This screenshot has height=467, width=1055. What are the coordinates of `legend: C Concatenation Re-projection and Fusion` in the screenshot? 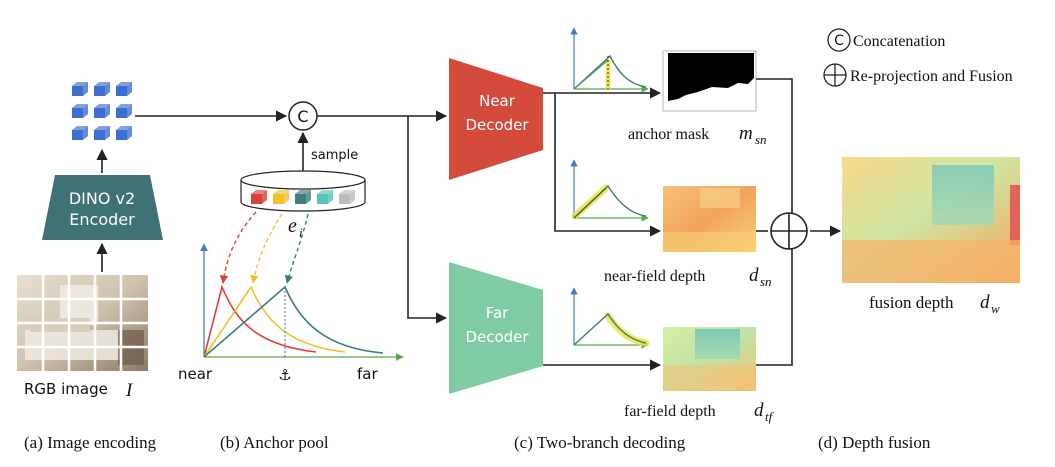 It's located at (918, 57).